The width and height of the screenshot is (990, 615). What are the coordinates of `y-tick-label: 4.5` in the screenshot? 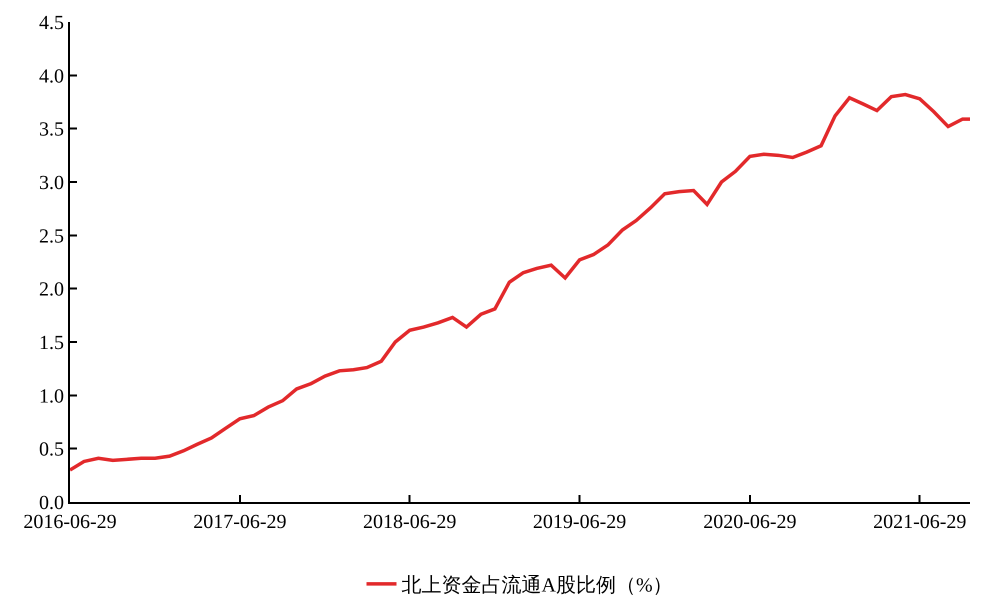 It's located at (51, 23).